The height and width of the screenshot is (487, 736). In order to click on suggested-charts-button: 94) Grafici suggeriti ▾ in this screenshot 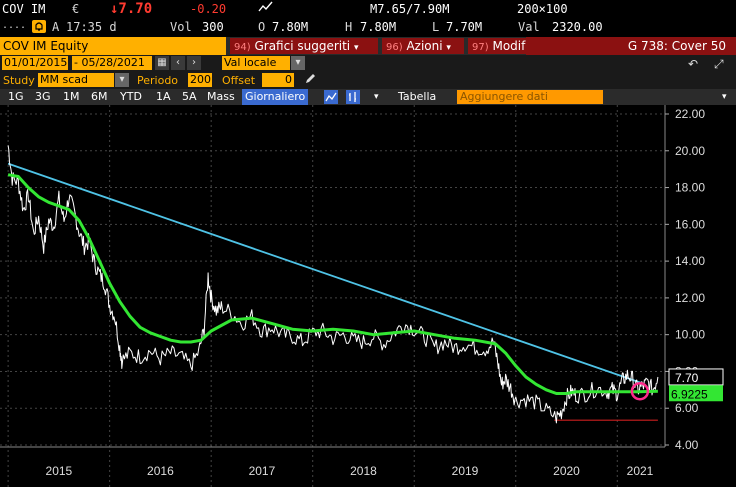, I will do `click(304, 46)`.